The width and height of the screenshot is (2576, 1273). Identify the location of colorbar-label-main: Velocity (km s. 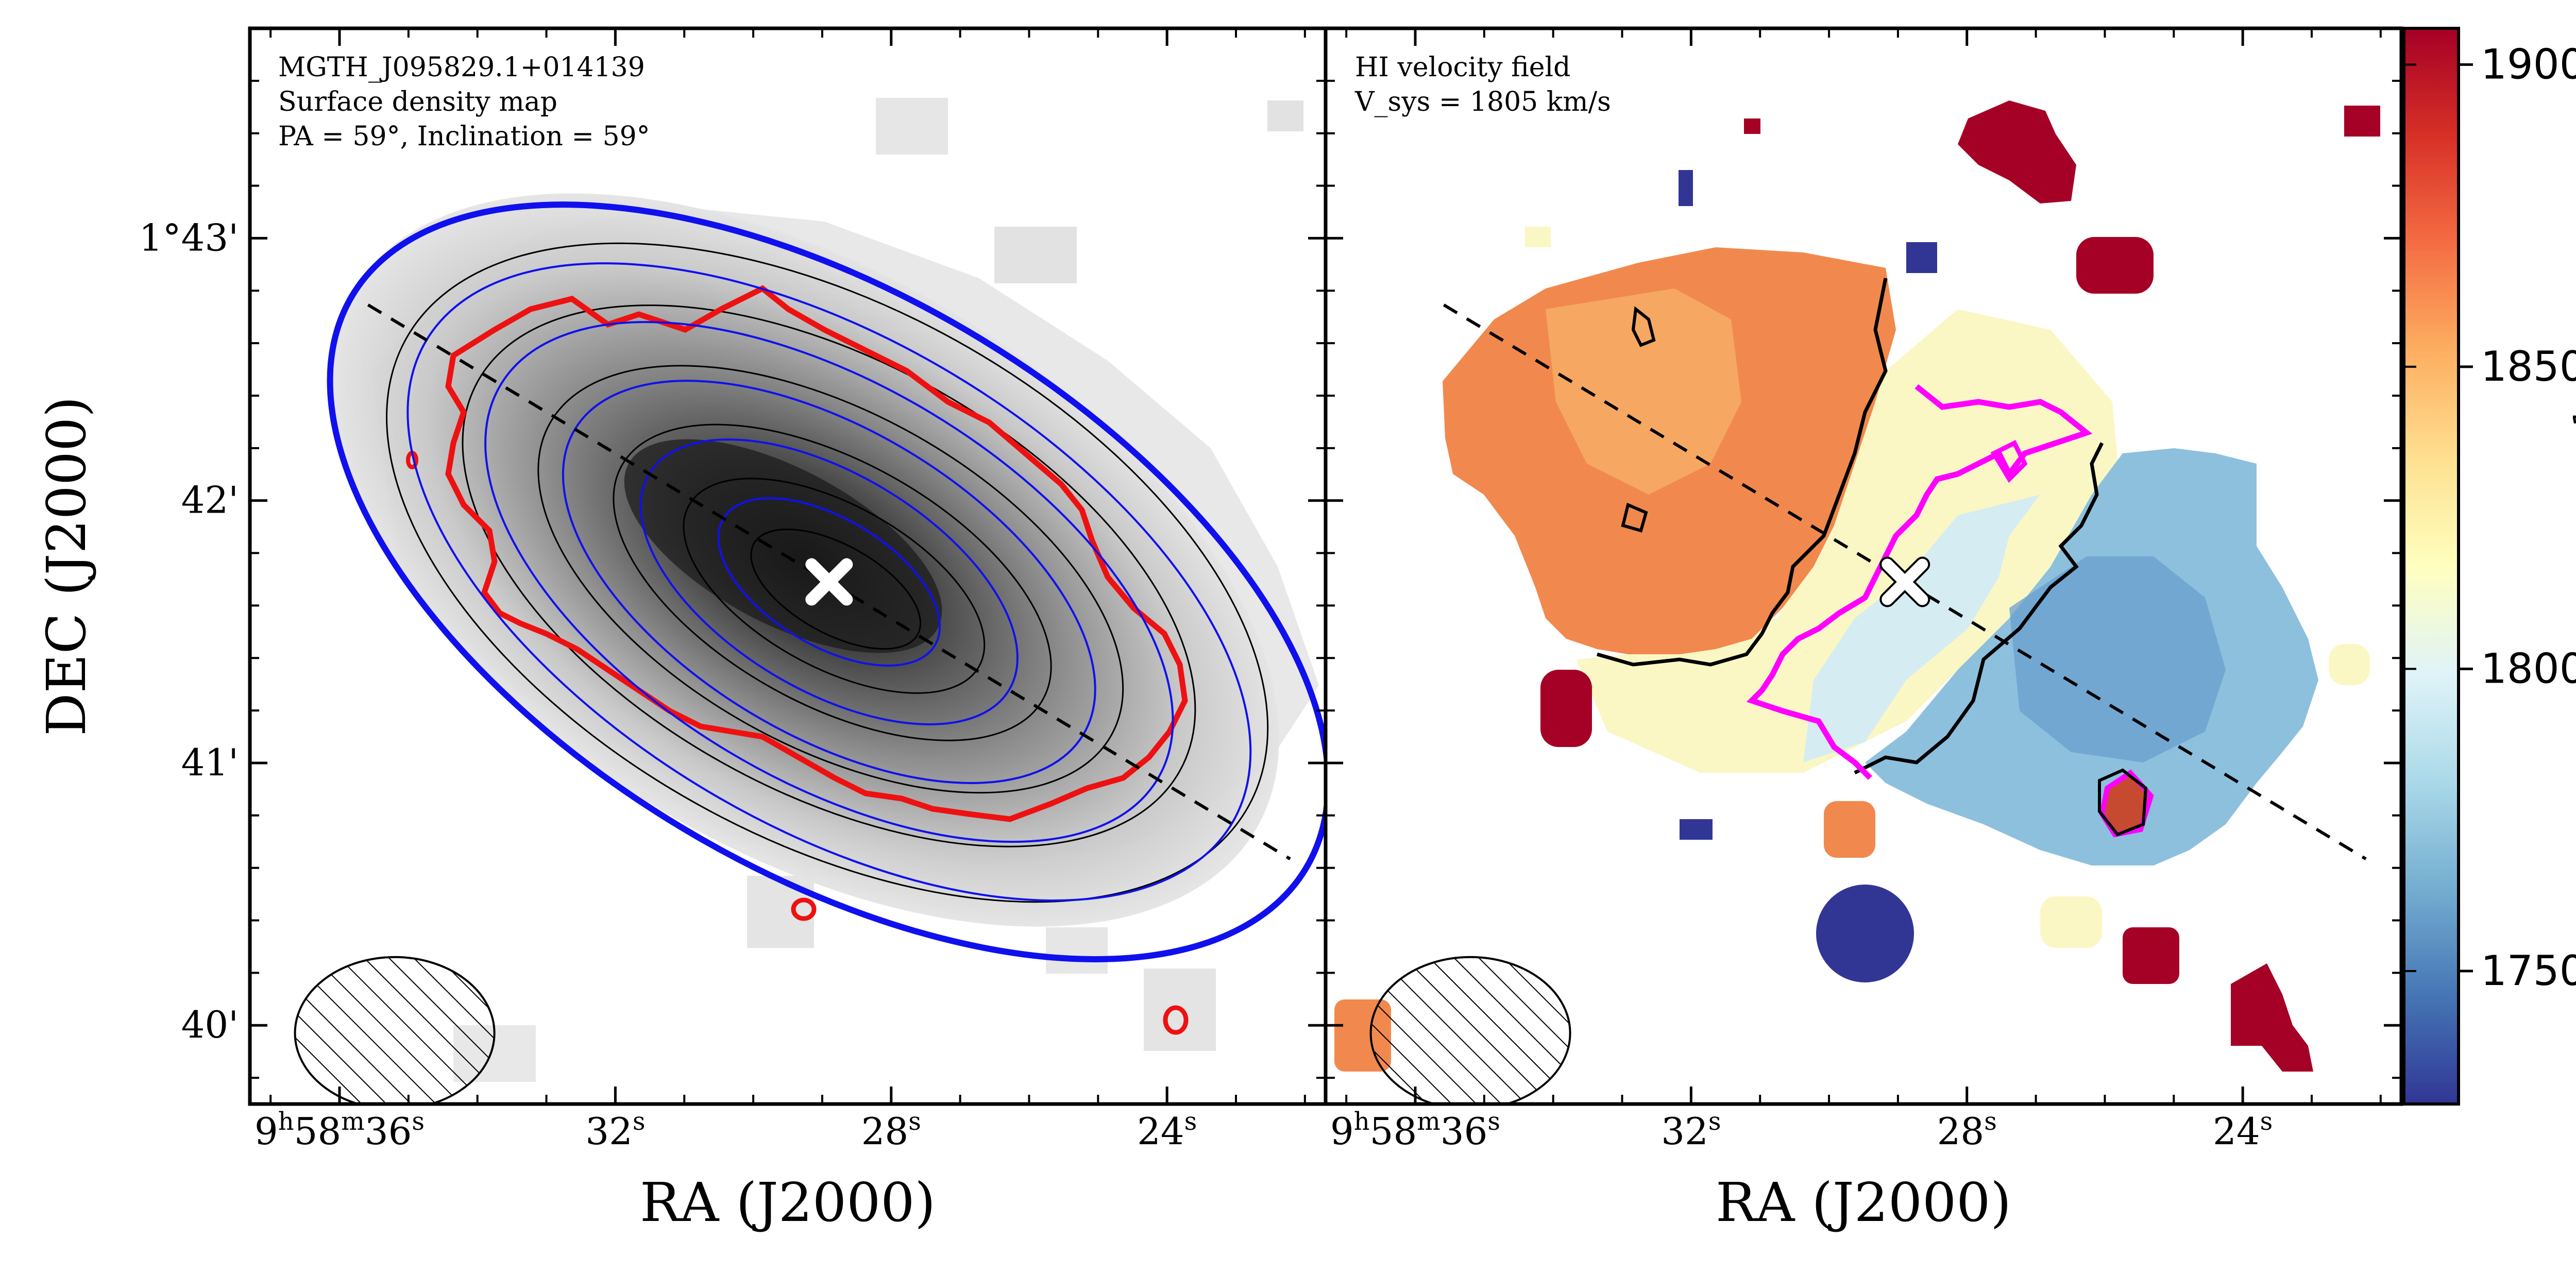
(2573, 596).